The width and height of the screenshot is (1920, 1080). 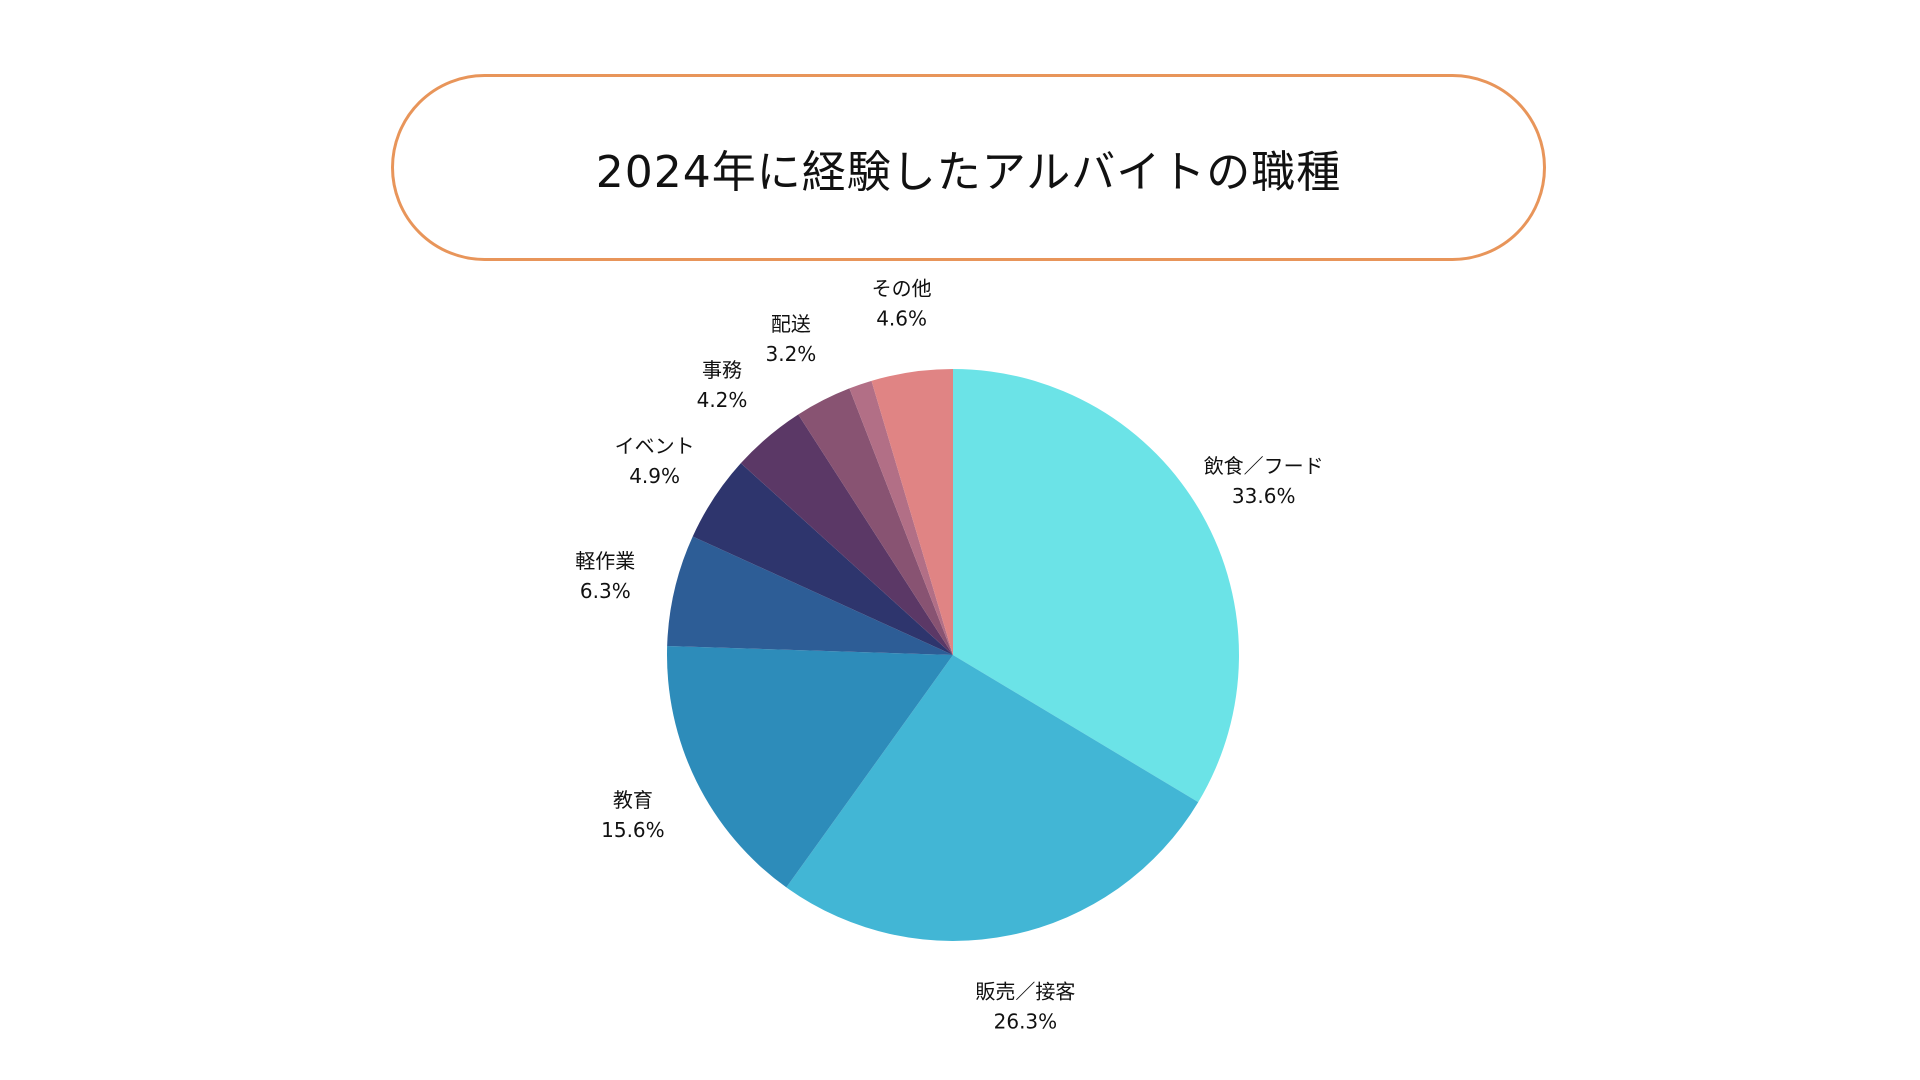 I want to click on slice-value-label: 4.9%, so click(x=654, y=476).